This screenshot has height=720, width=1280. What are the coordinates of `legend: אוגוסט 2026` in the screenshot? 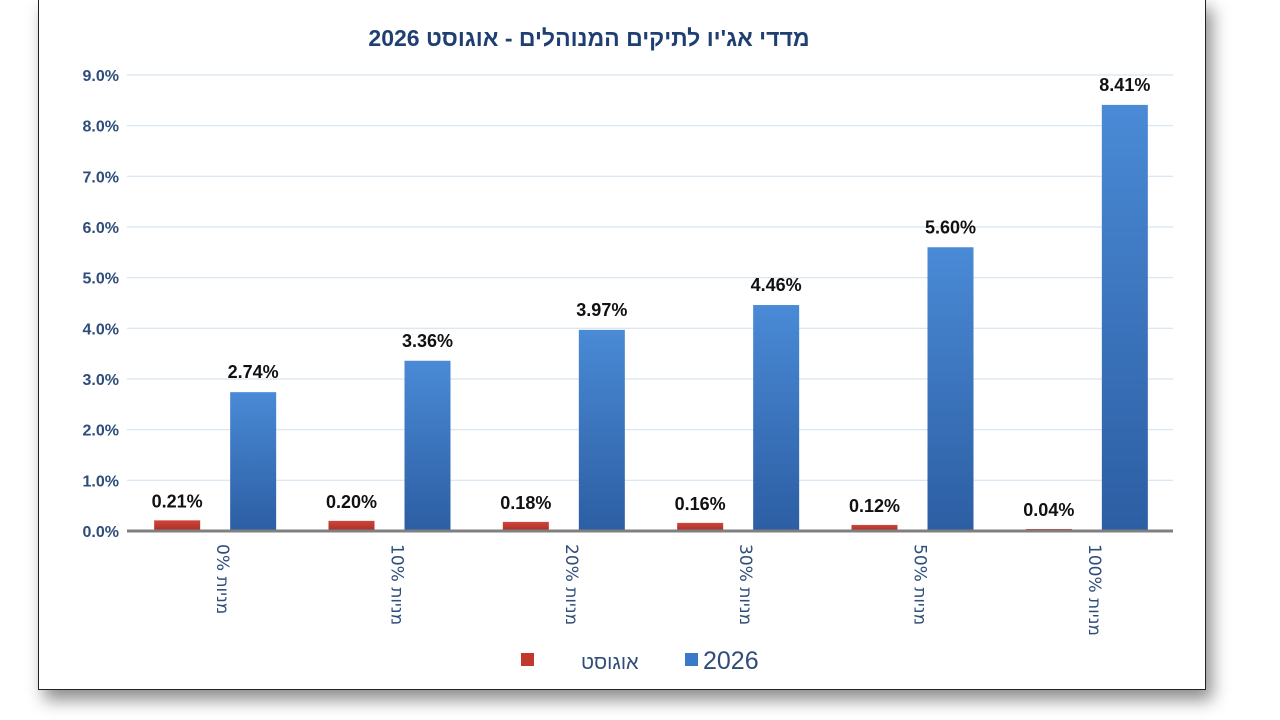 It's located at (640, 661).